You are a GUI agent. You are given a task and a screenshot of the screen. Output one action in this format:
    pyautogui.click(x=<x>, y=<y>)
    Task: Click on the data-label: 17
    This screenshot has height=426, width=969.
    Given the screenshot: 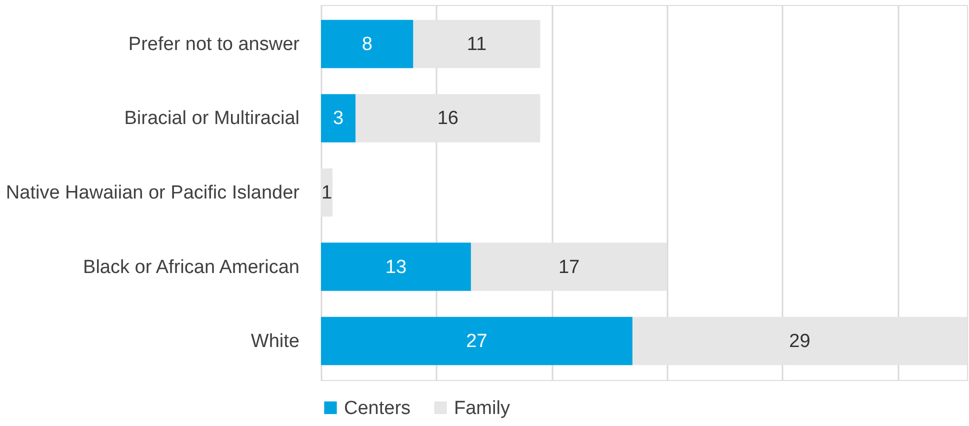 What is the action you would take?
    pyautogui.click(x=569, y=267)
    